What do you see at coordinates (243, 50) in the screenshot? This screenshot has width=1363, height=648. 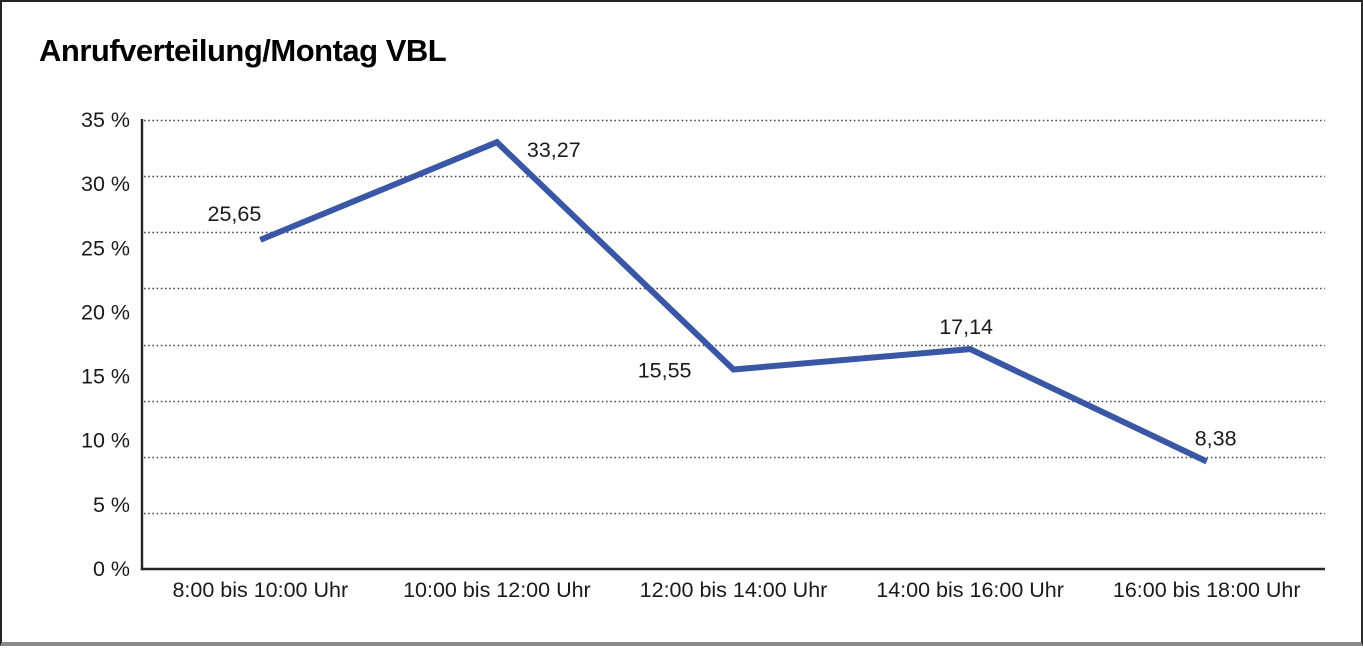 I see `chart-title: Anrufverteilung/Montag VBL` at bounding box center [243, 50].